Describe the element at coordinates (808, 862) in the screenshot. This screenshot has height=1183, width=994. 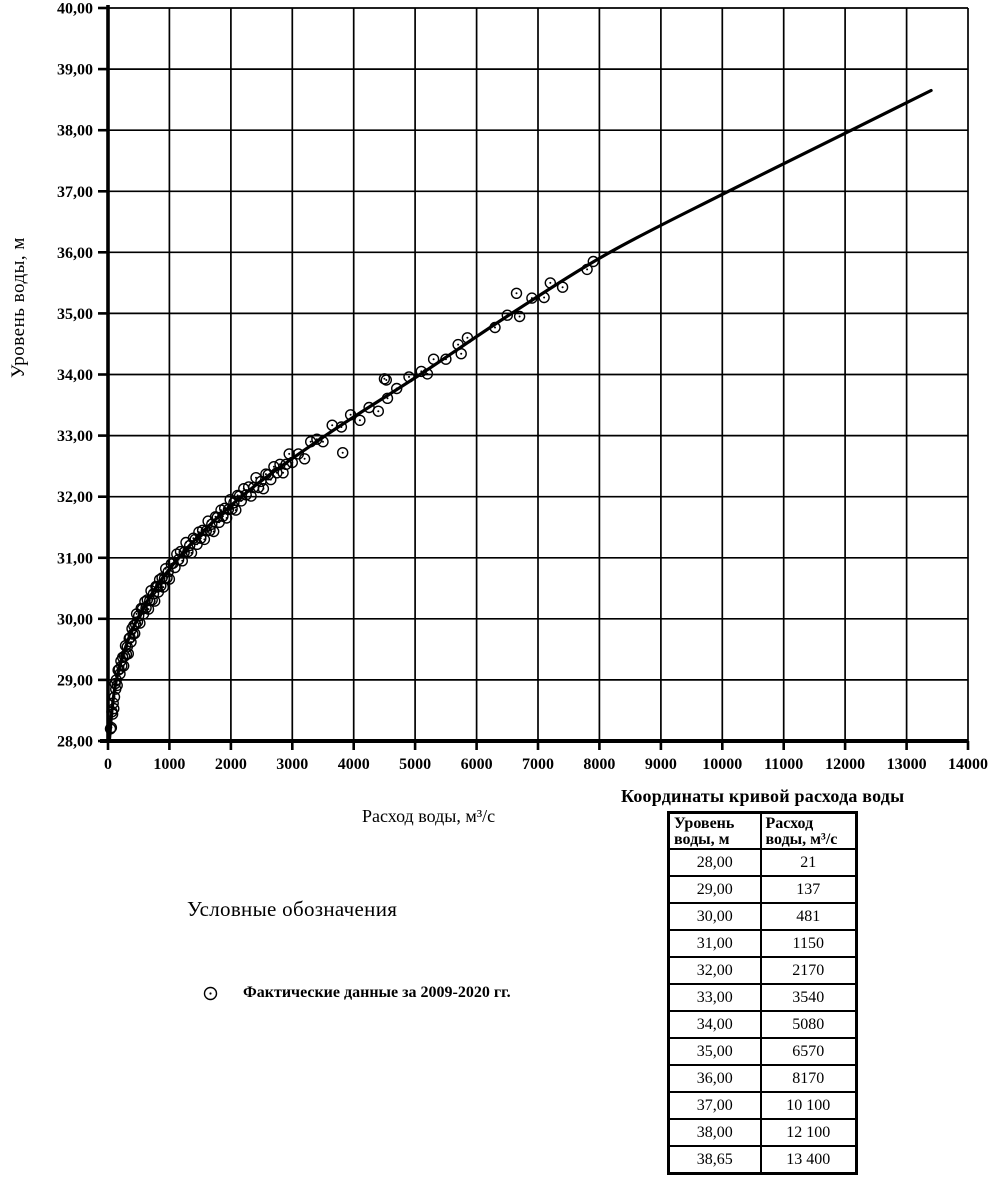
I see `discharge-cell: 21` at that location.